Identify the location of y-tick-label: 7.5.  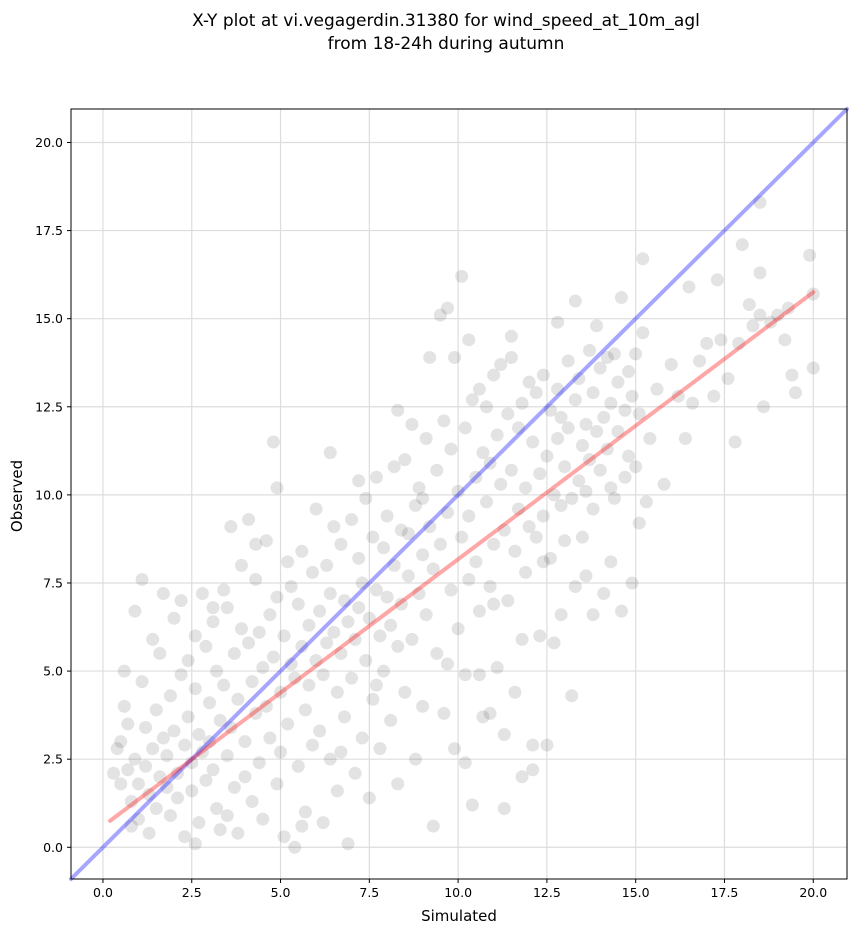
(53, 582).